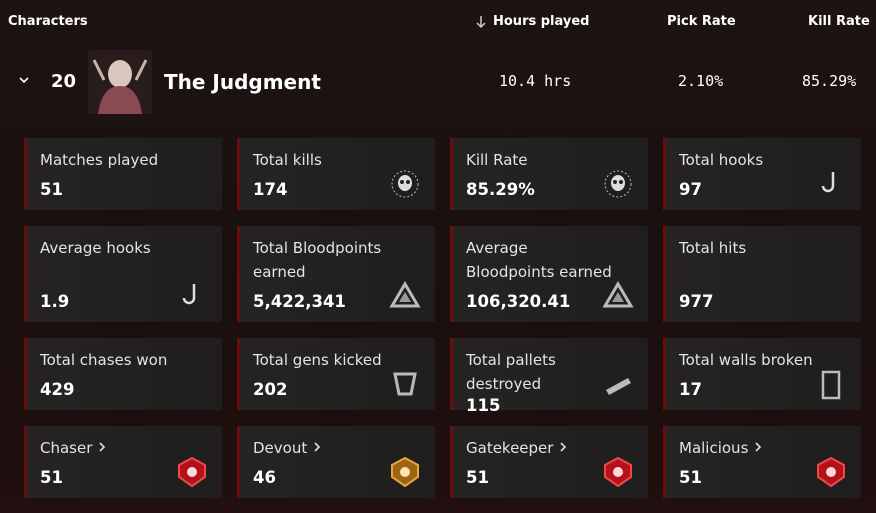  I want to click on stat-card: Total walls broken 17, so click(762, 374).